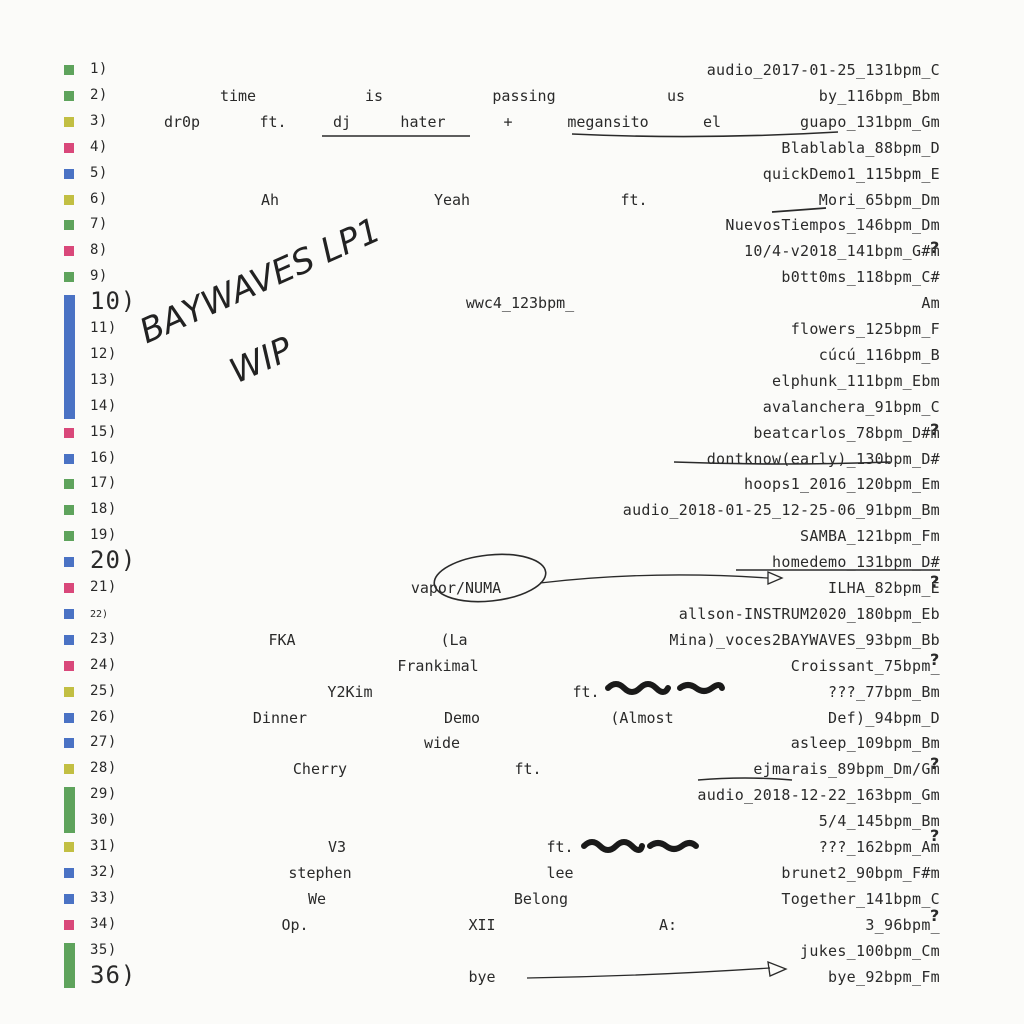  Describe the element at coordinates (508, 121) in the screenshot. I see `title-word: +` at that location.